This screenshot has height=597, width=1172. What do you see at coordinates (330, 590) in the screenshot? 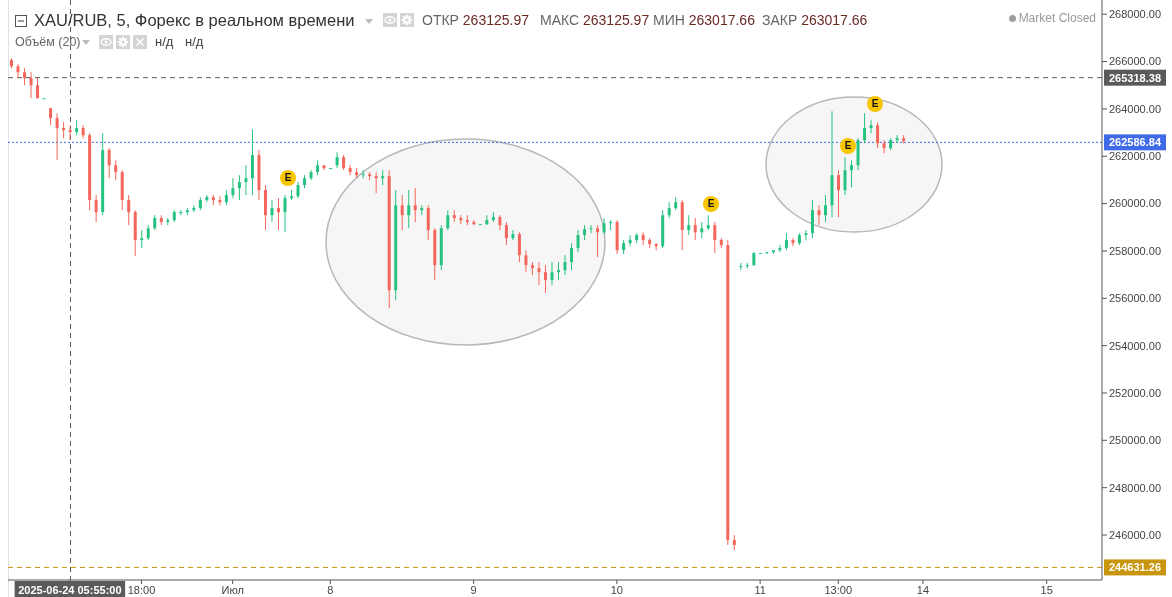
I see `x-tick-label: 8` at bounding box center [330, 590].